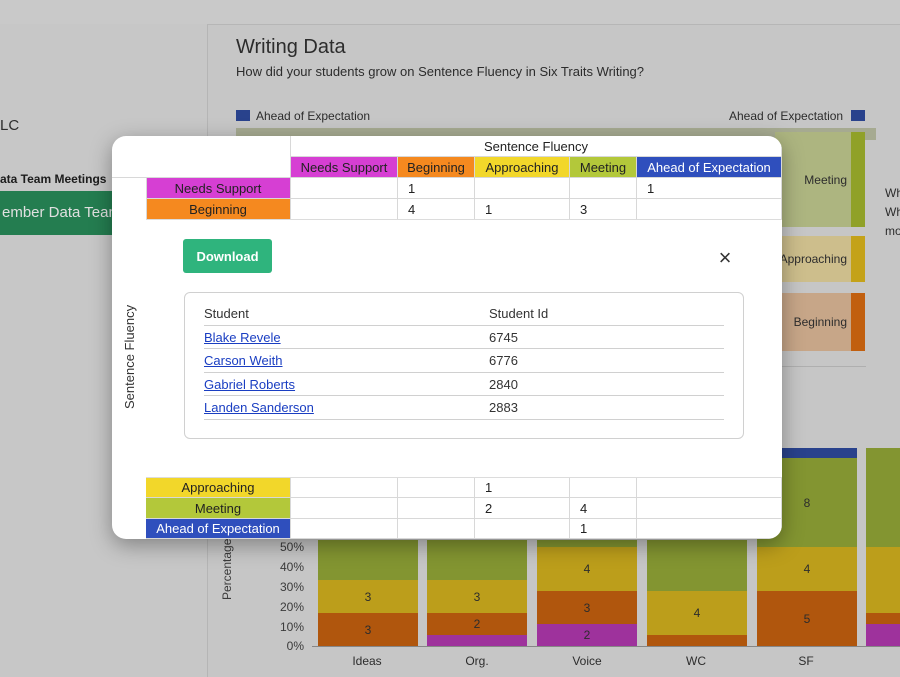 The height and width of the screenshot is (677, 900). I want to click on pivot-corner, so click(201, 157).